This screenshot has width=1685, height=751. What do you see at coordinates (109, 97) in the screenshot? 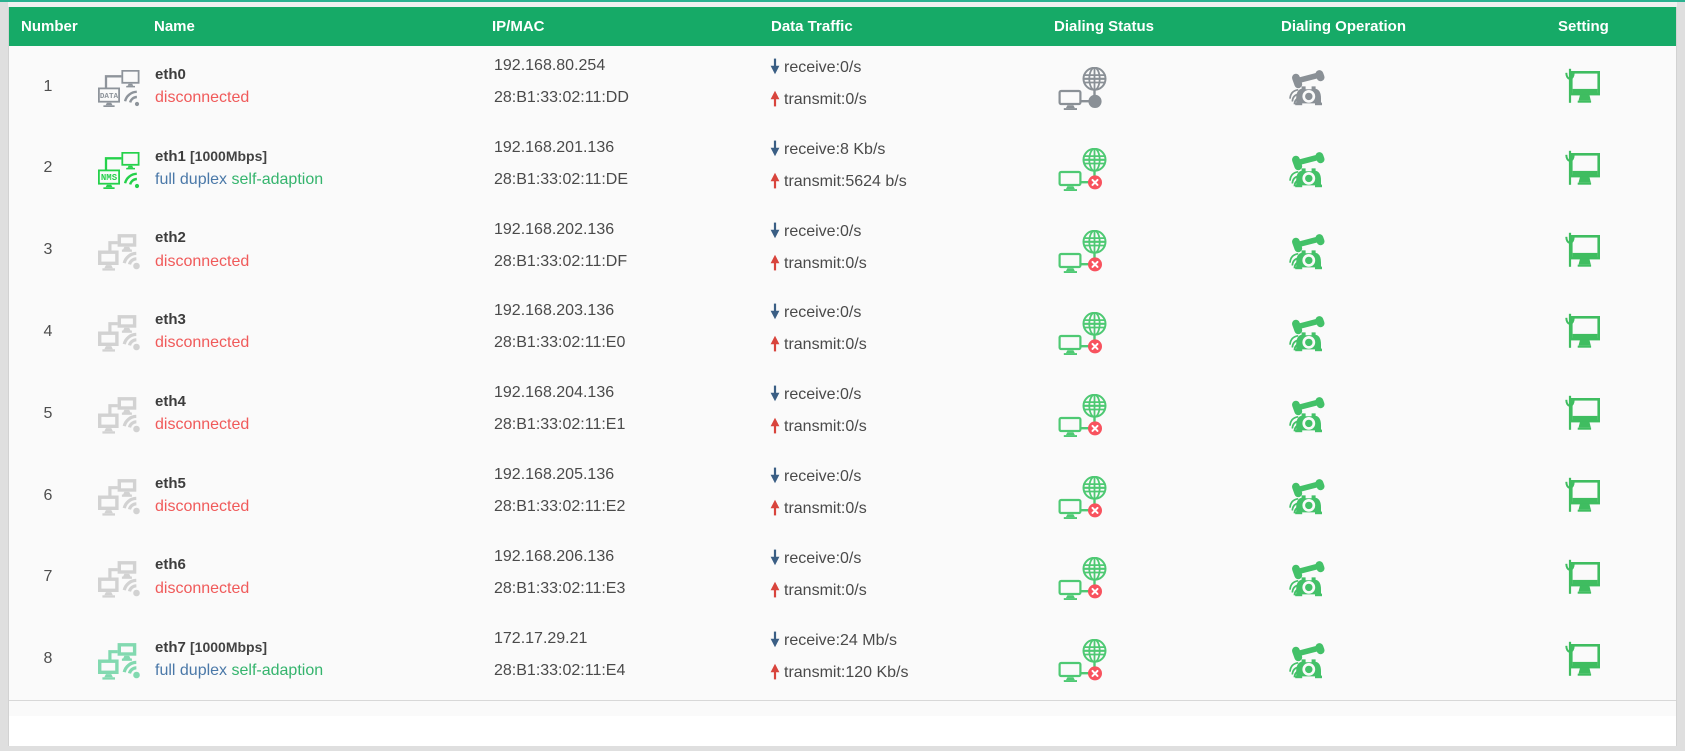
I see `svg-text: DATA` at bounding box center [109, 97].